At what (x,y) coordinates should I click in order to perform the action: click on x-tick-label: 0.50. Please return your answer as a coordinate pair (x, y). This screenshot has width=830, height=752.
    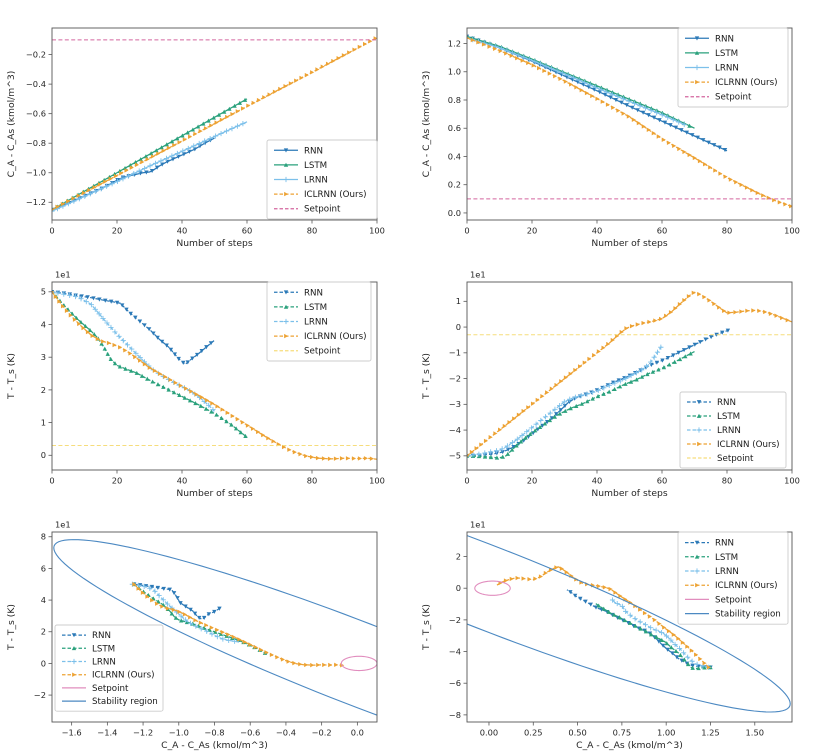
    Looking at the image, I should click on (577, 733).